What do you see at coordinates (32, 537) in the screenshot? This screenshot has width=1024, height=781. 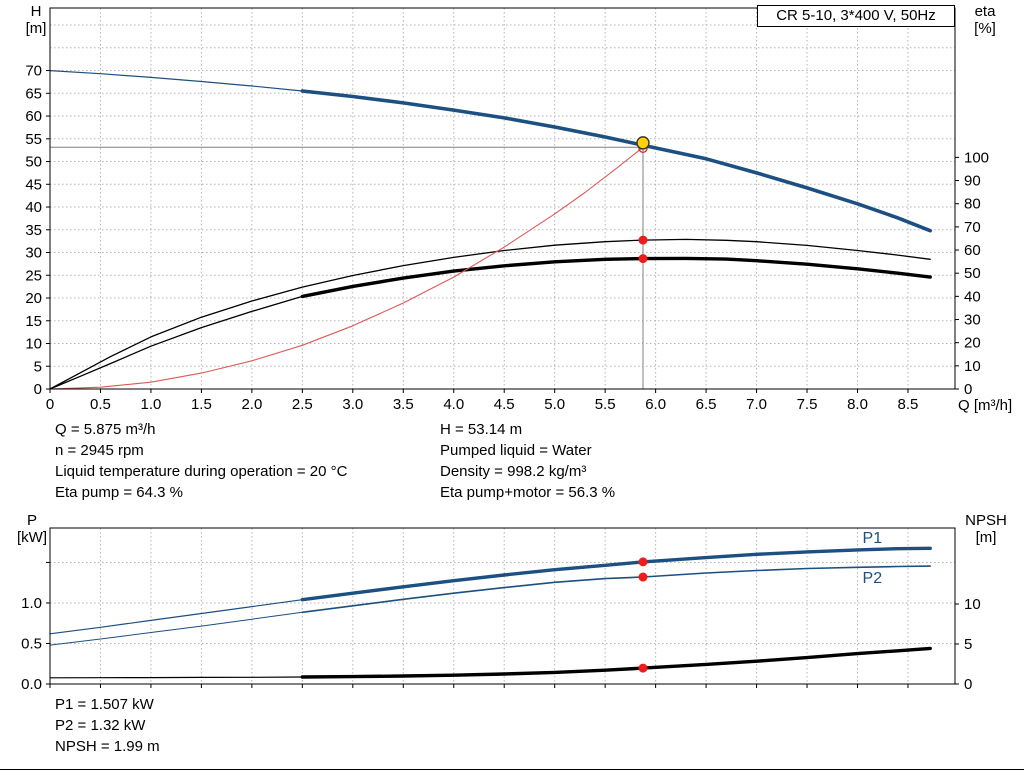 I see `p-axis-unit: [kW]` at bounding box center [32, 537].